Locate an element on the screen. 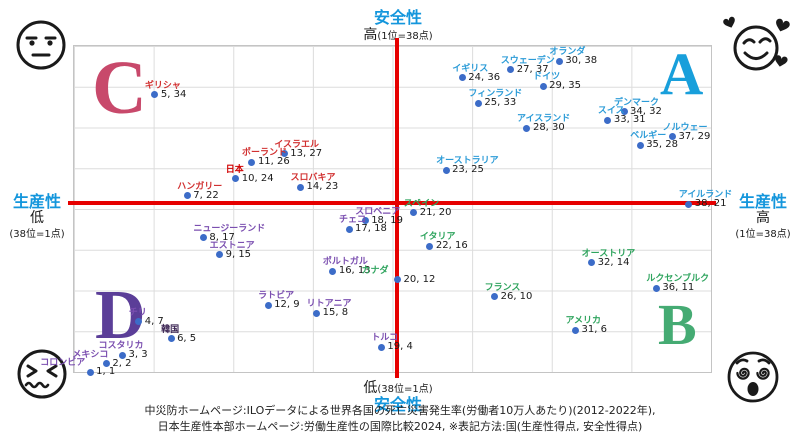 The width and height of the screenshot is (800, 441). value-label-オーストリア: 32, 14 is located at coordinates (613, 262).